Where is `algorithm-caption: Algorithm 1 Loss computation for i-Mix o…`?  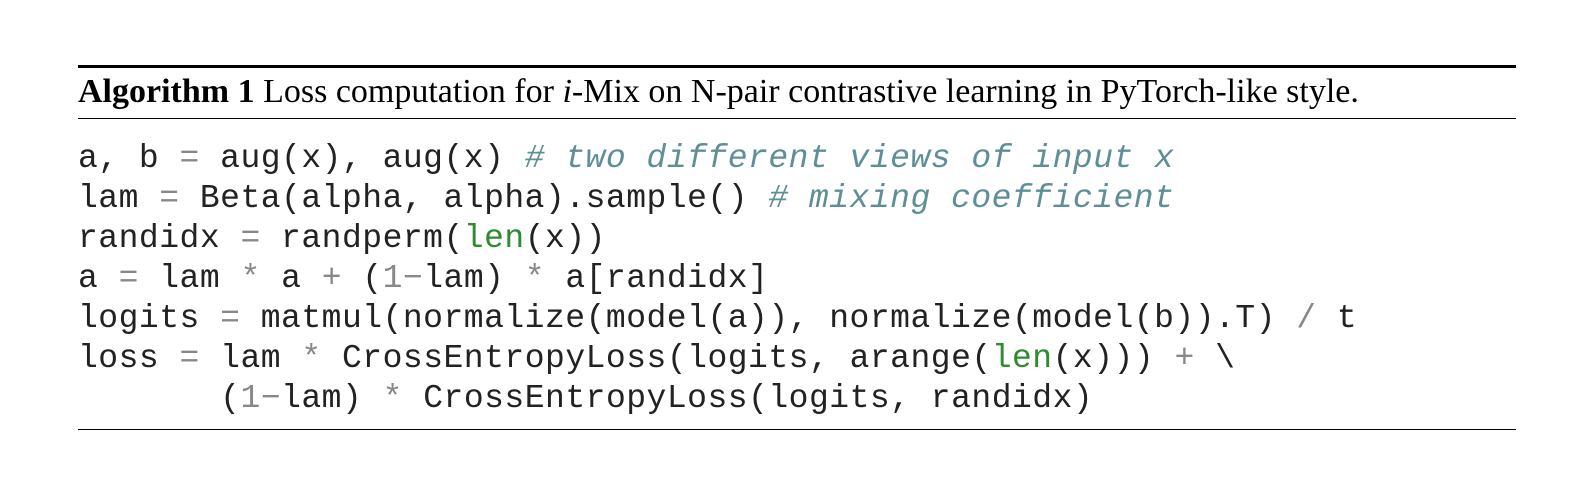 algorithm-caption: Algorithm 1 Loss computation for i-Mix o… is located at coordinates (797, 90).